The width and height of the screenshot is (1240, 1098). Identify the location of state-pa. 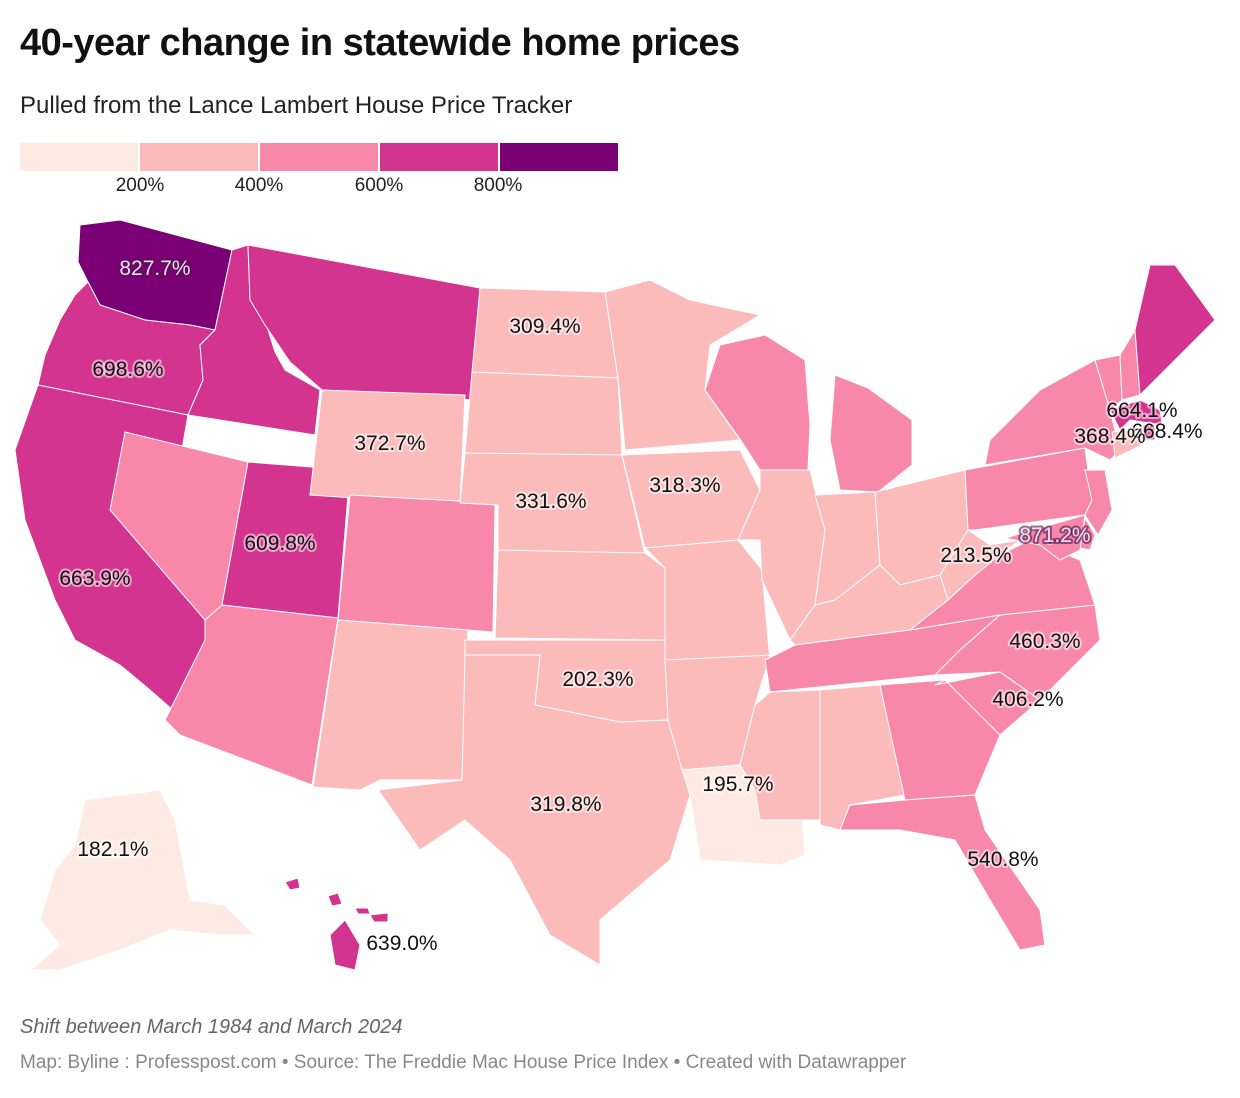
(1028, 489).